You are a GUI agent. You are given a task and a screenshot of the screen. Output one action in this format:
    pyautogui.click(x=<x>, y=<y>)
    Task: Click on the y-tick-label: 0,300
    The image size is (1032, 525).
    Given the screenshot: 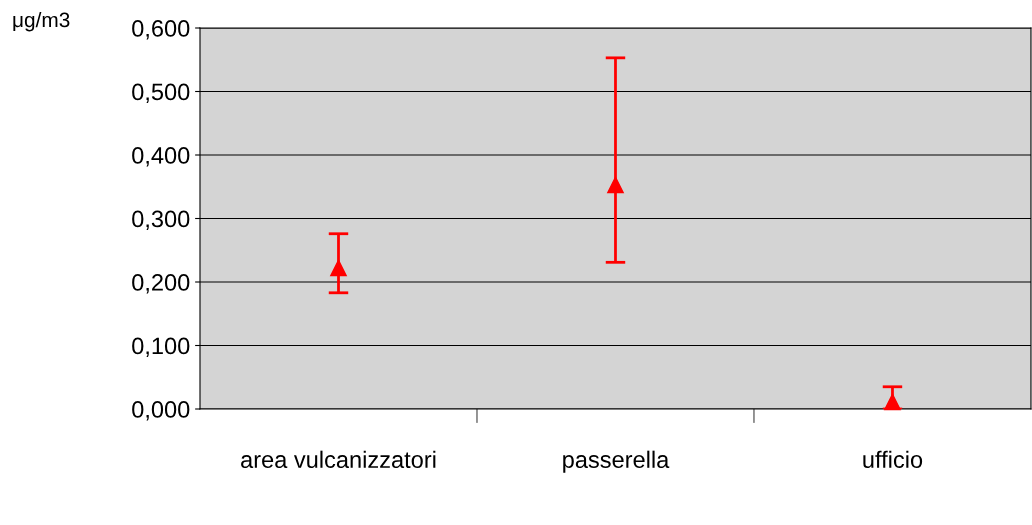 What is the action you would take?
    pyautogui.click(x=161, y=220)
    